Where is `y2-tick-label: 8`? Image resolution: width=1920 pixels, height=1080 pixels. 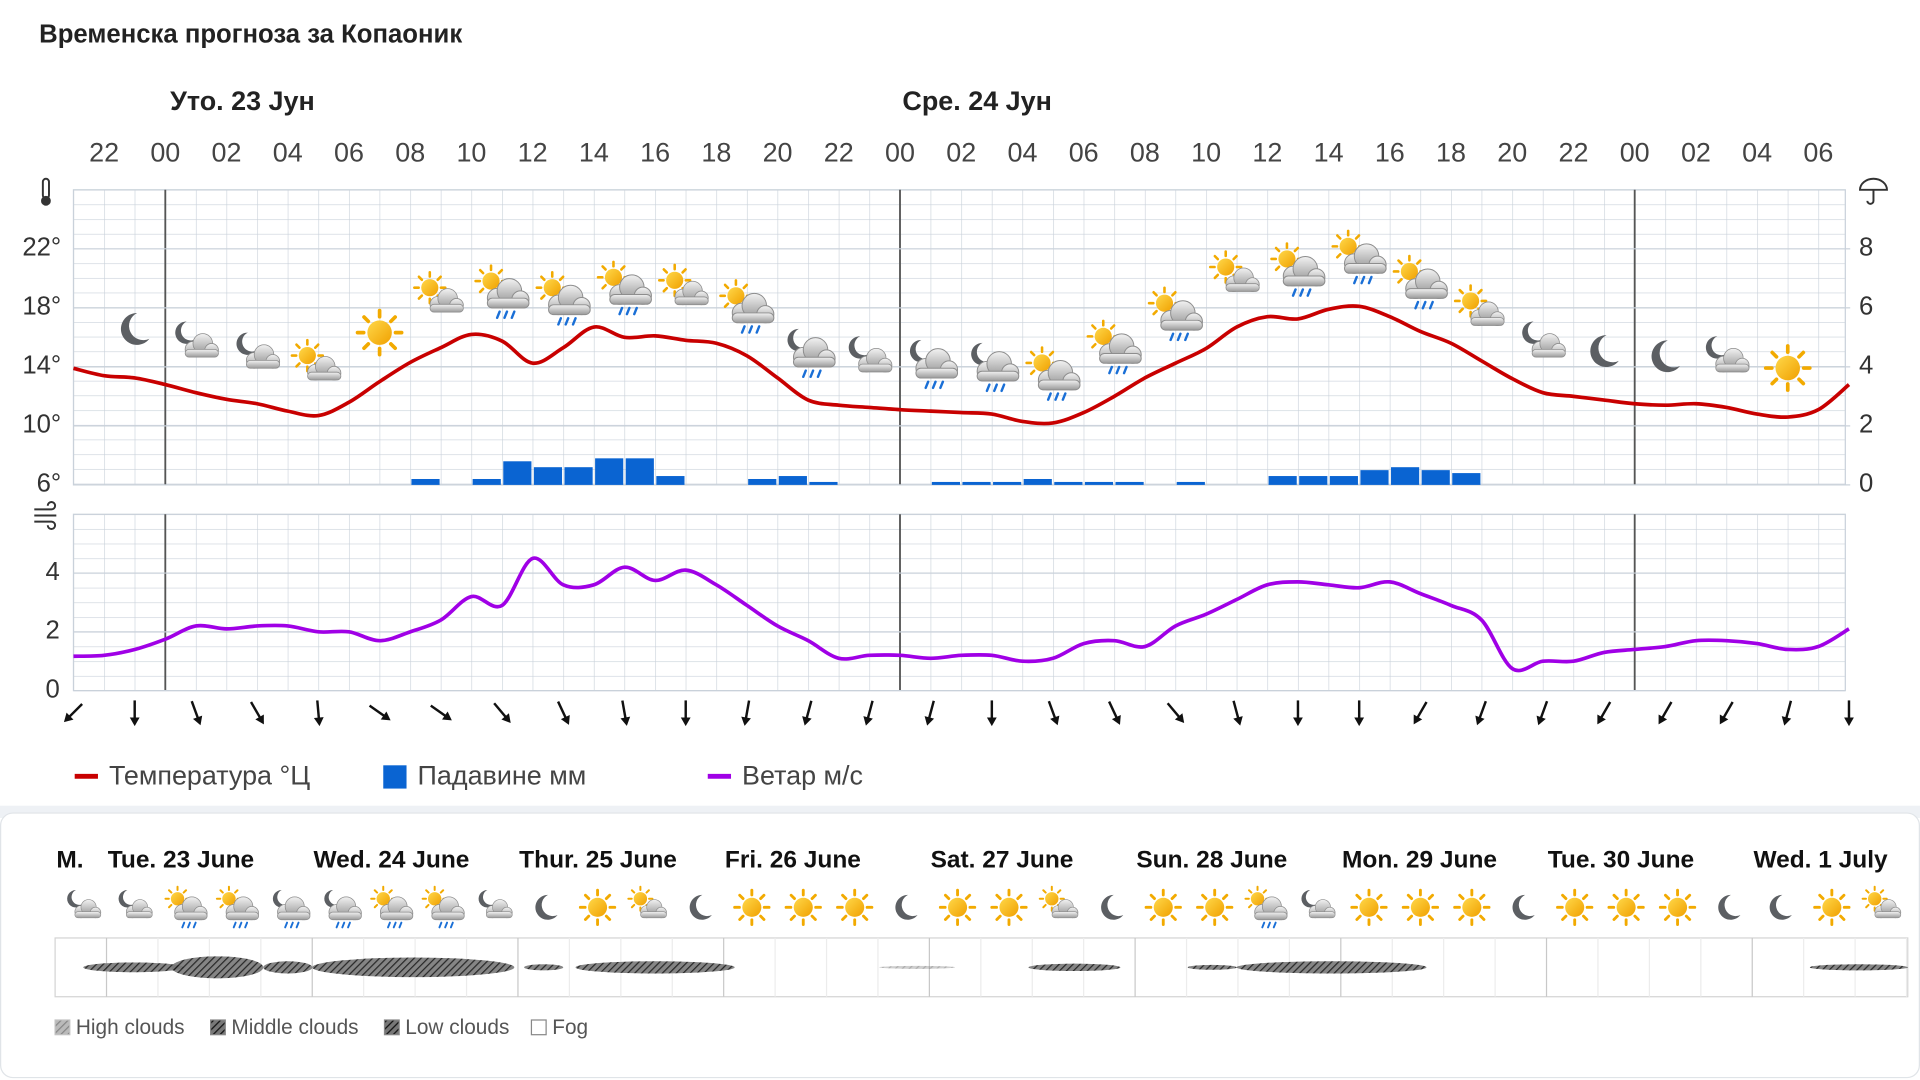 y2-tick-label: 8 is located at coordinates (1866, 248).